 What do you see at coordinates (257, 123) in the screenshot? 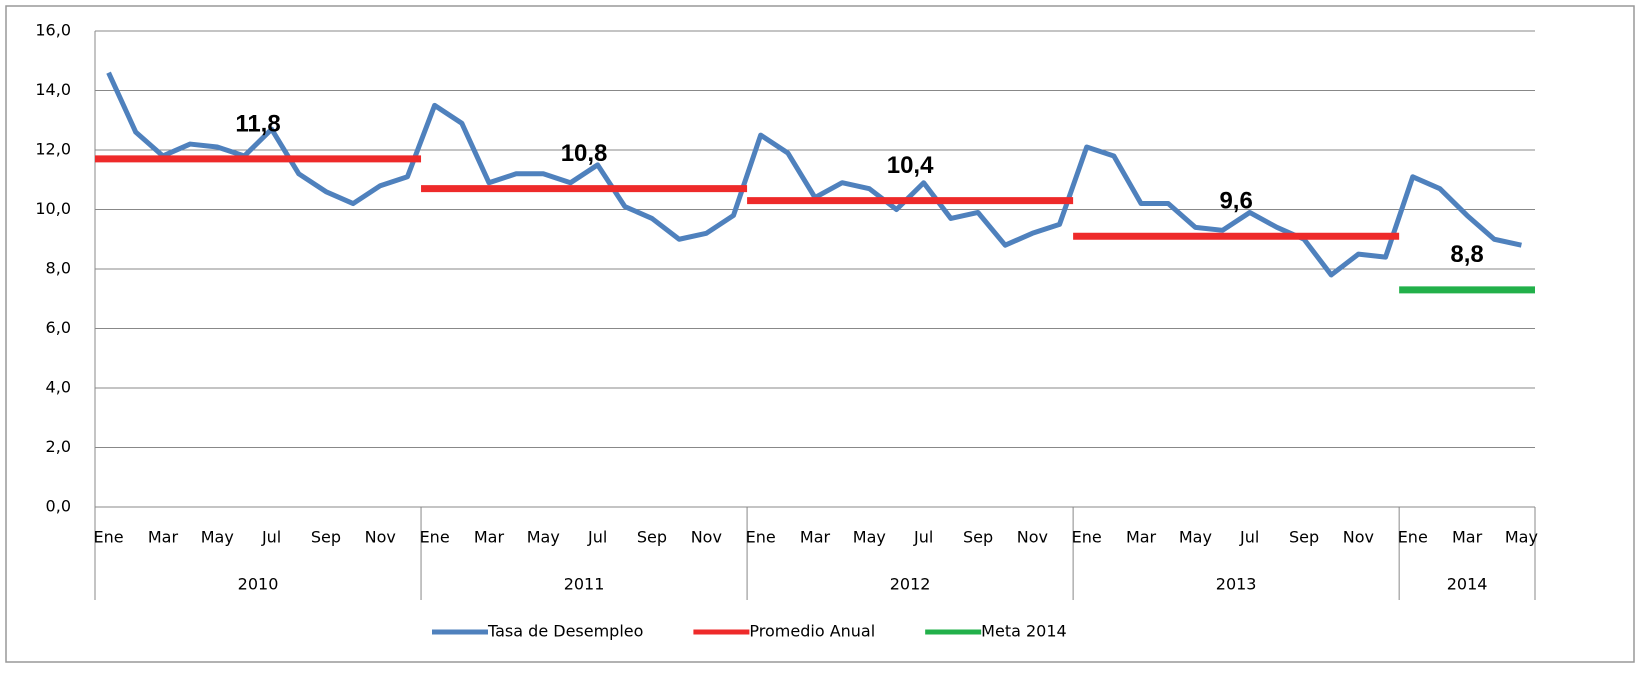
I see `annotation: 11,8` at bounding box center [257, 123].